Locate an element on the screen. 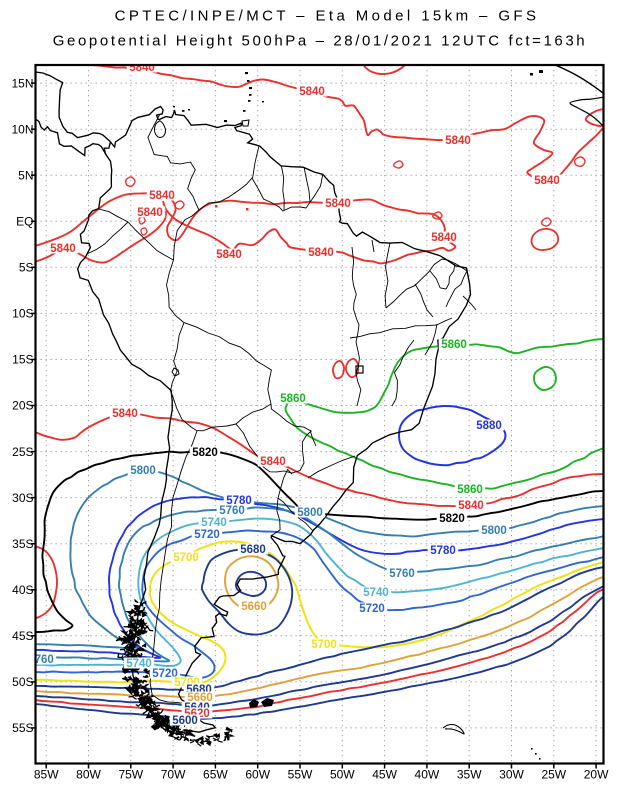 This screenshot has height=800, width=618. svg-text: 10N is located at coordinates (22, 129).